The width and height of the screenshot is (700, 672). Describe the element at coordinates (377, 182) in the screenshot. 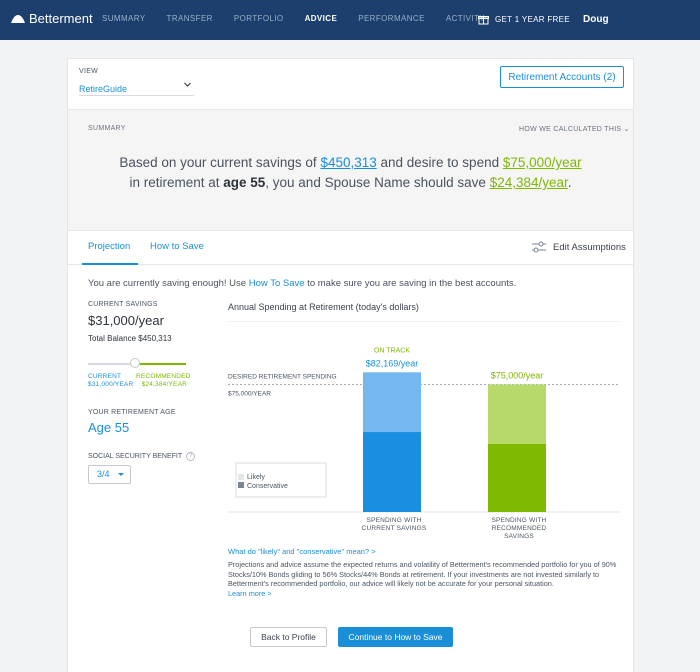

I see `summary-text: , you and Spouse Name should save` at that location.